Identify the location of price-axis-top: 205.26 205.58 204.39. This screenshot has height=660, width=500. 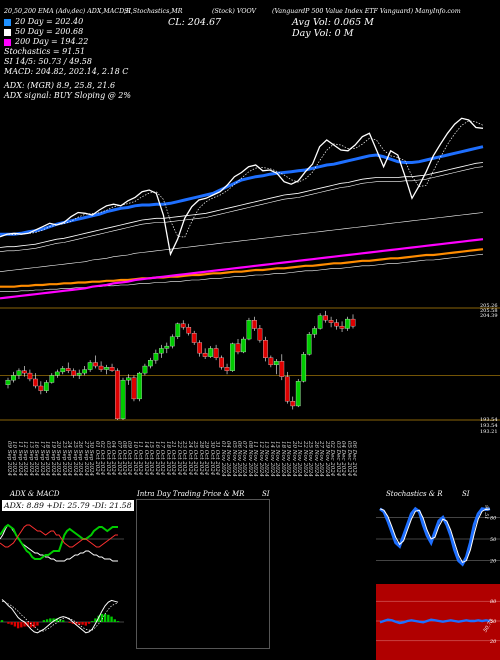
(489, 311).